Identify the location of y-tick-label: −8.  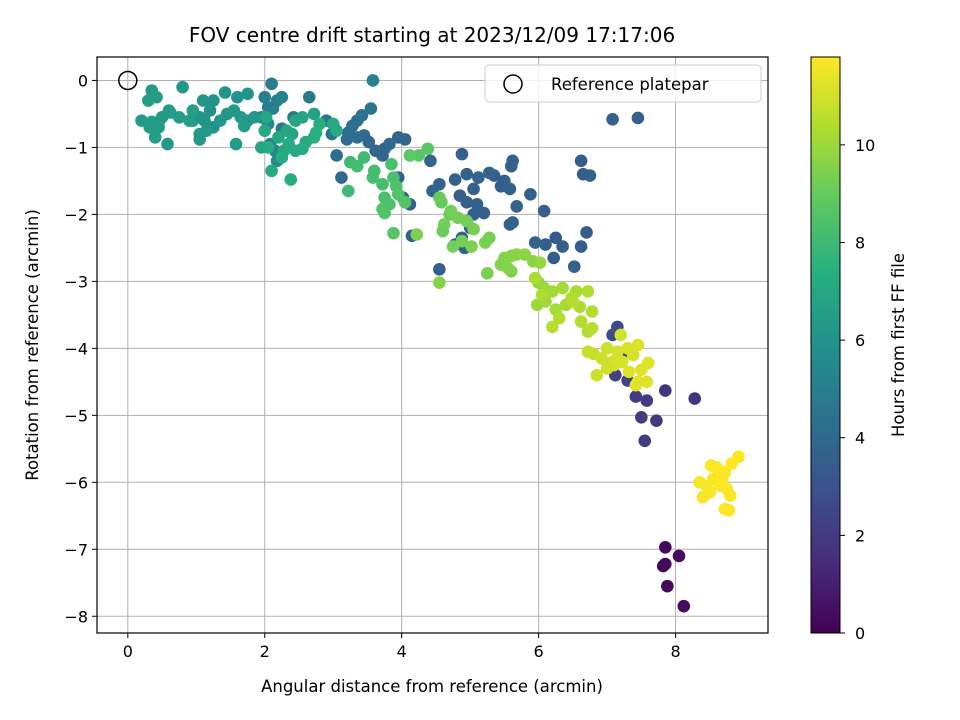
(76, 616).